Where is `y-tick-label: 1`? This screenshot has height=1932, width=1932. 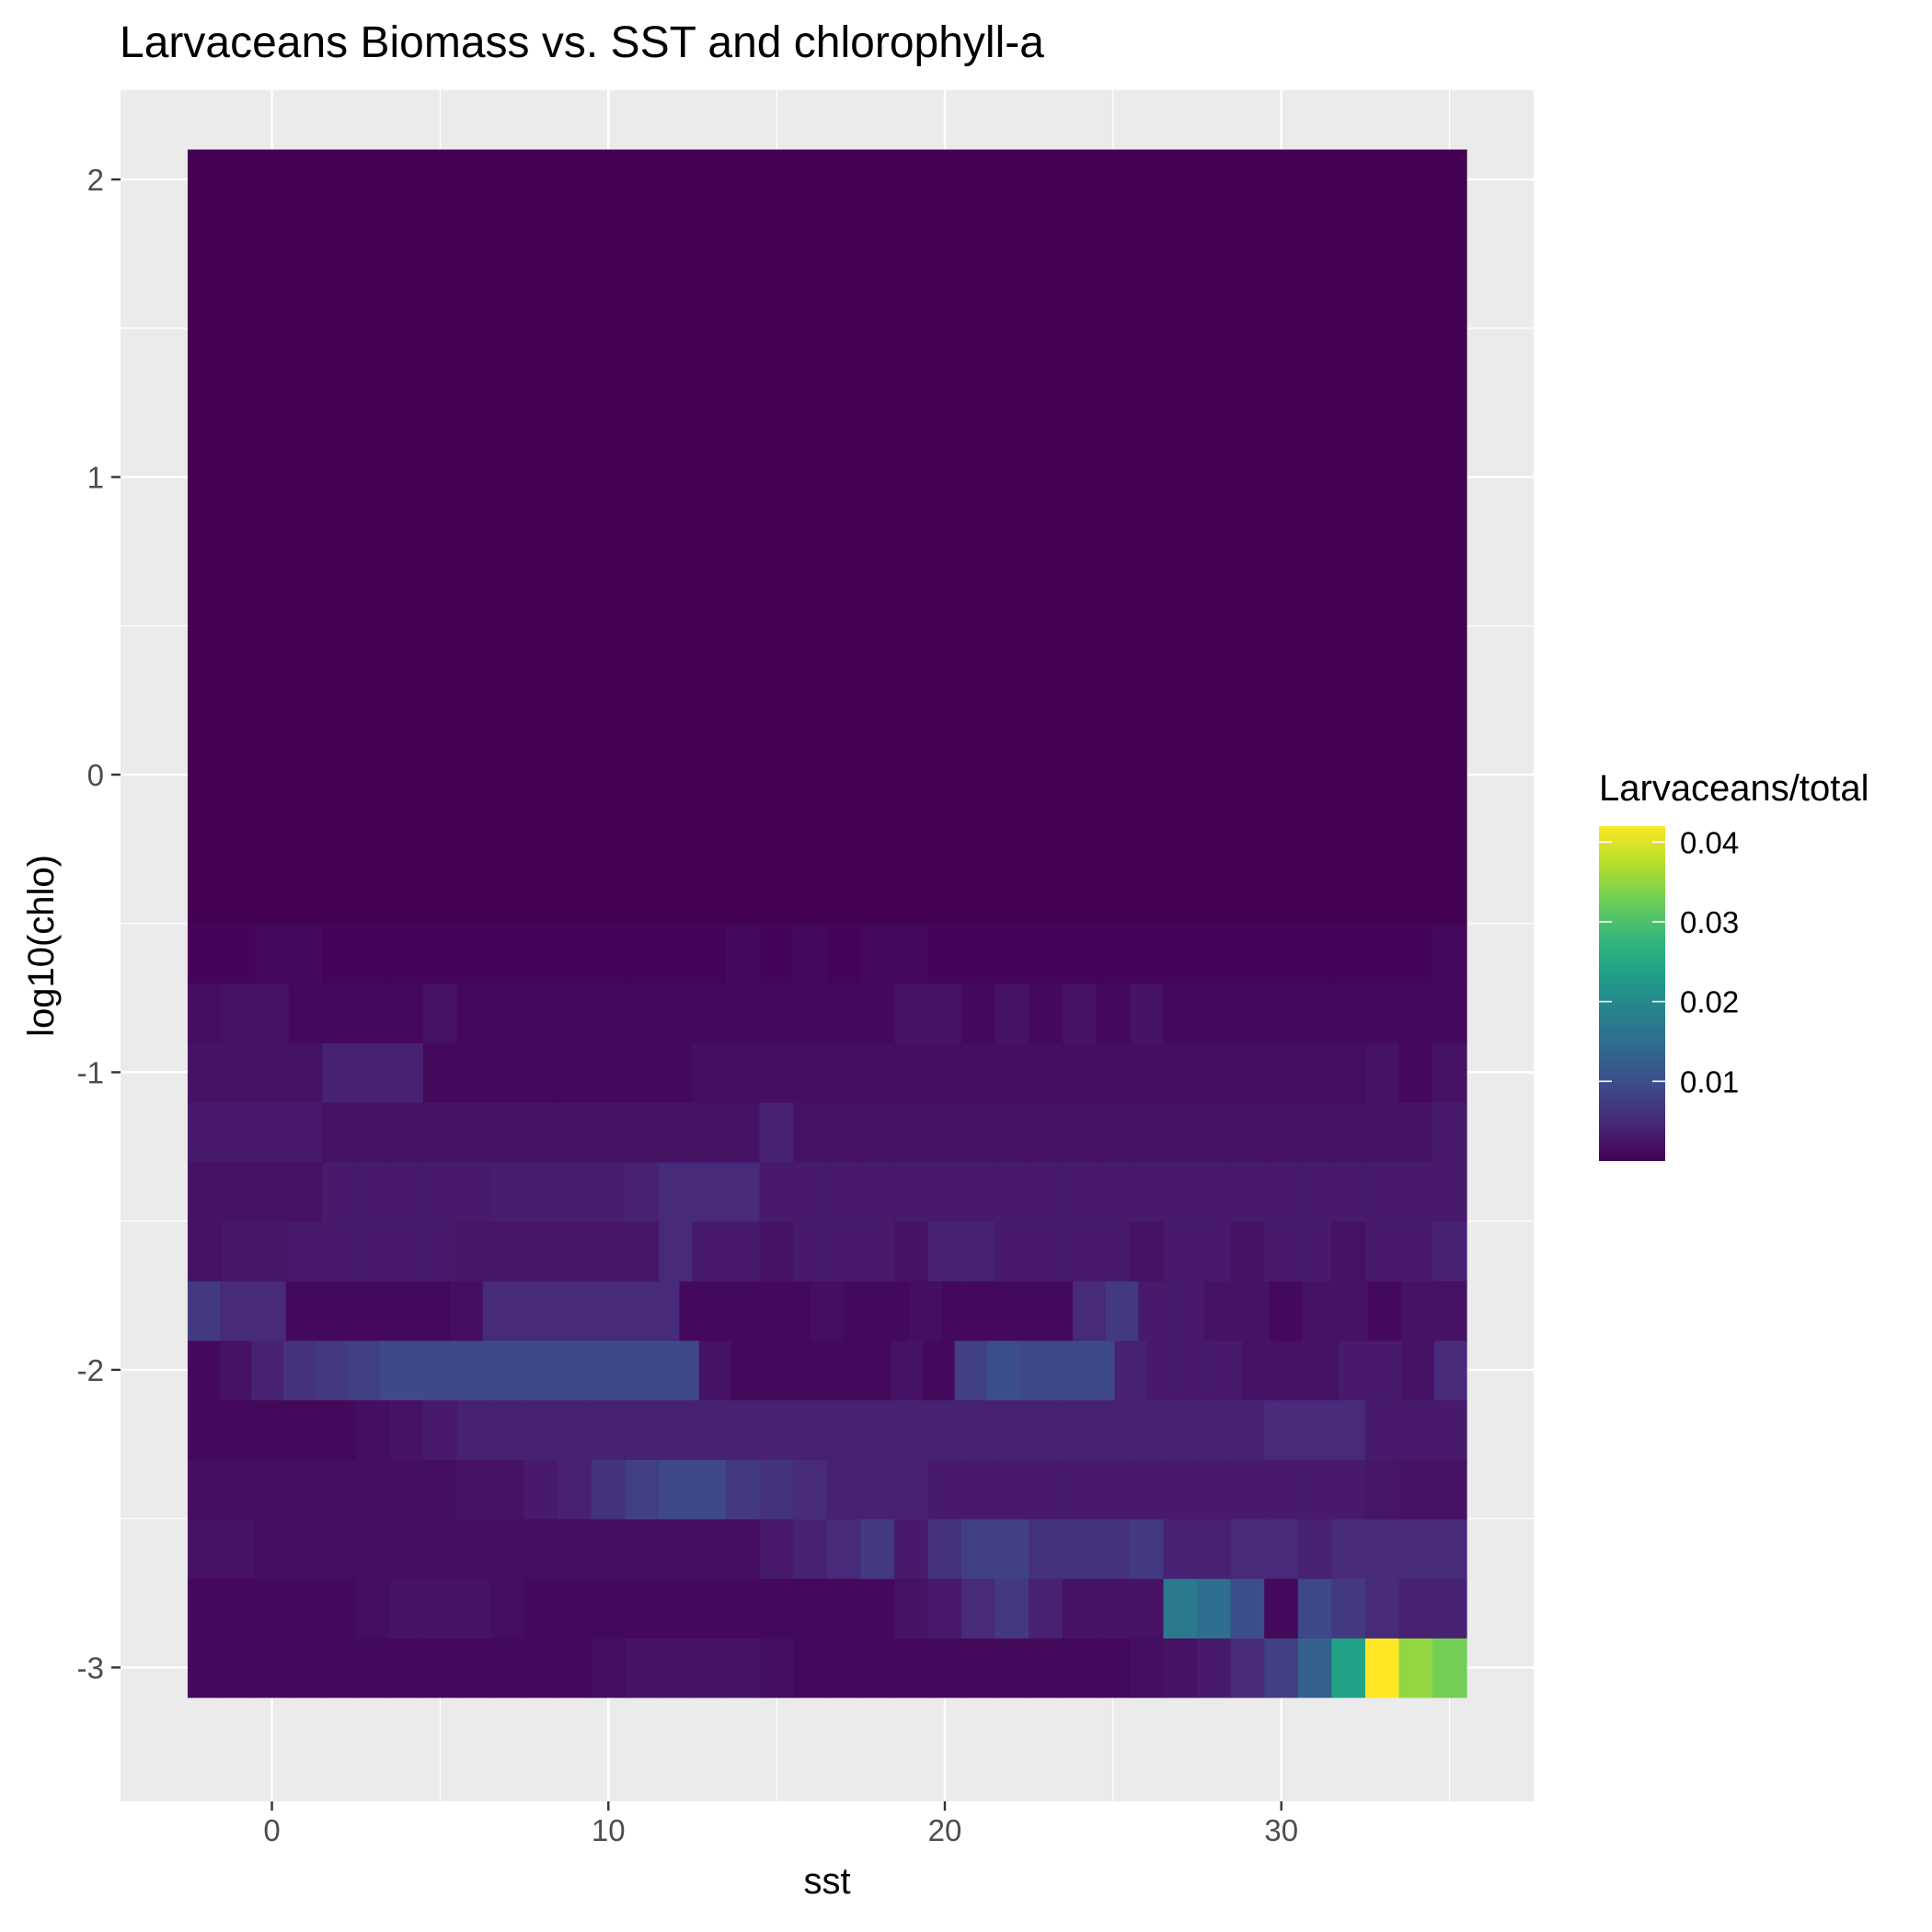
y-tick-label: 1 is located at coordinates (95, 478).